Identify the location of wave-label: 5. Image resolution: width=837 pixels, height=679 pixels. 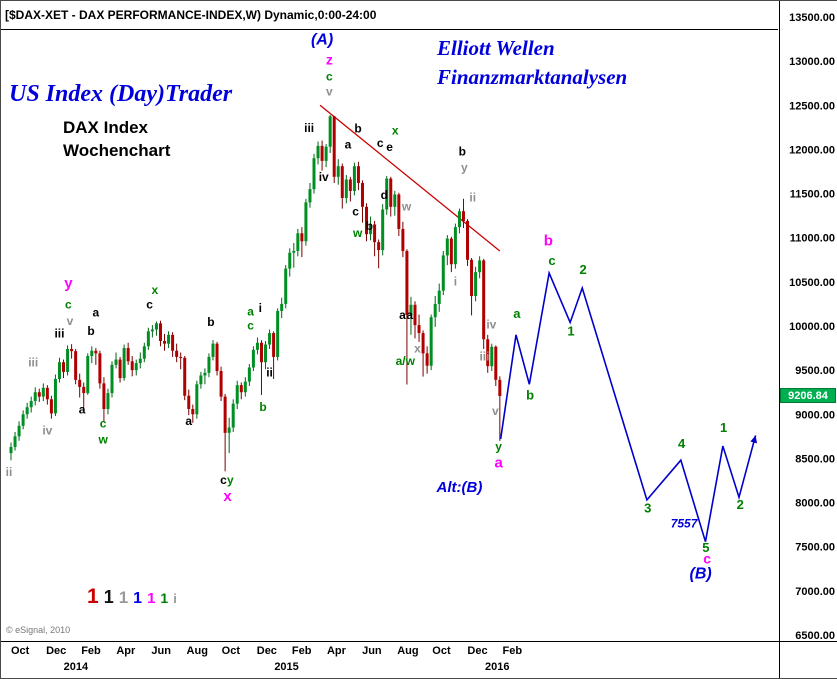
(705, 547).